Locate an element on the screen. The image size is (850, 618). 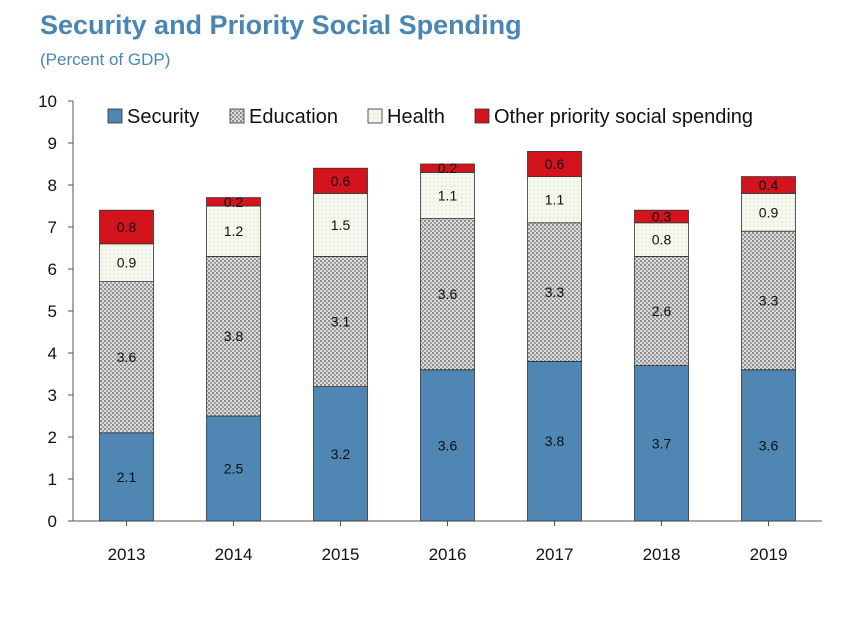
data-label: 2.6 is located at coordinates (662, 311).